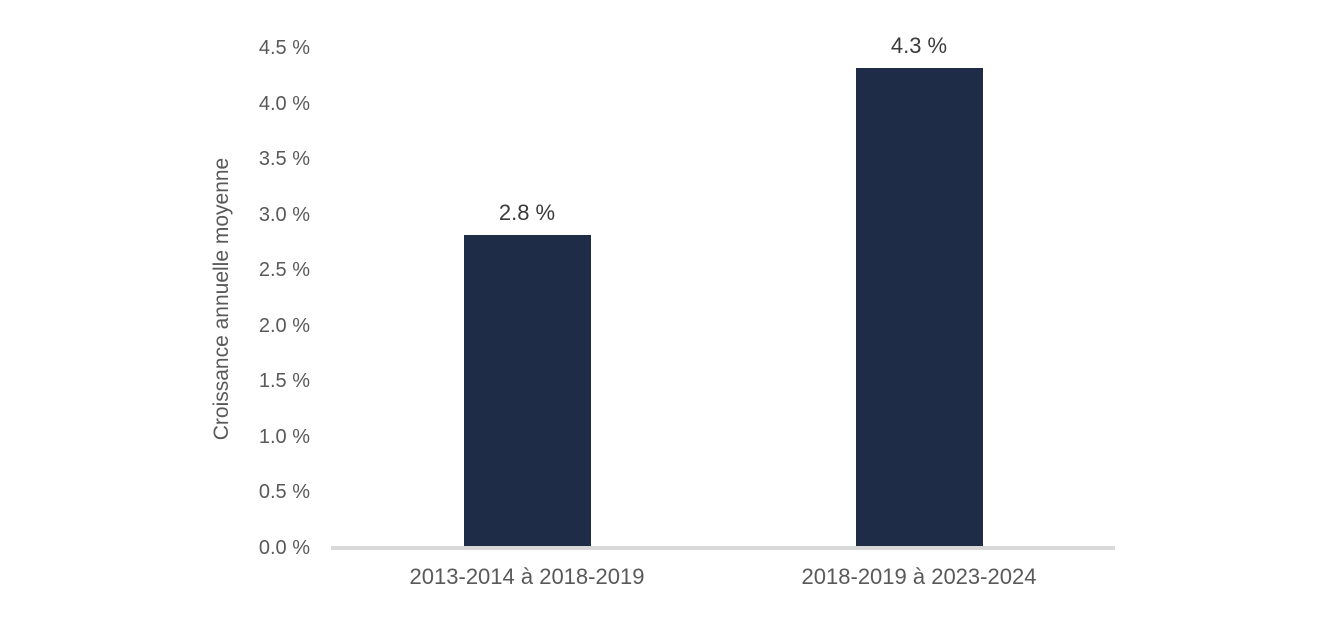 The height and width of the screenshot is (618, 1336). I want to click on bar-value-label: 4.3 %, so click(919, 45).